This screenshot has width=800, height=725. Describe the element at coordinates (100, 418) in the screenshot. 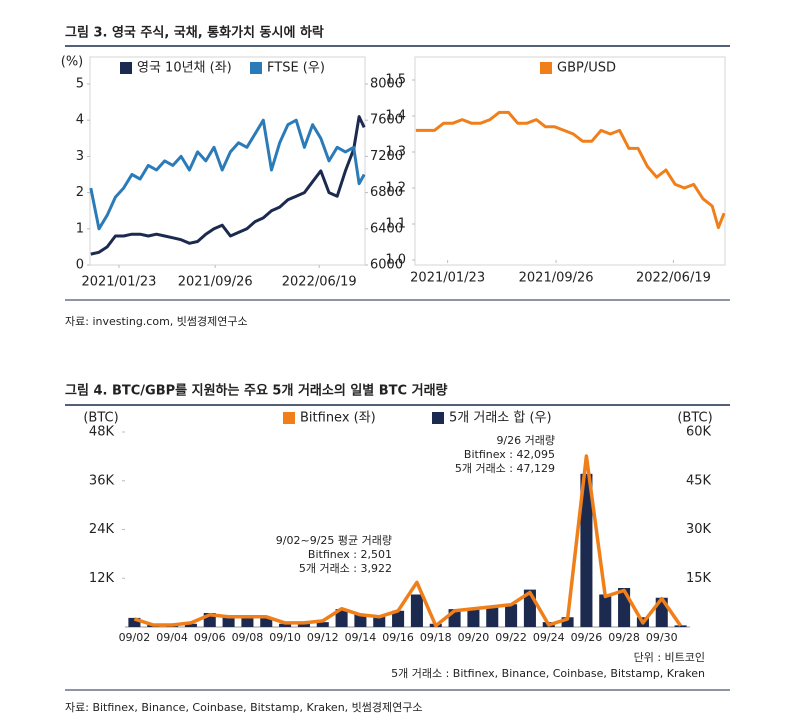

I see `y-axis-unit: (BTC)` at that location.